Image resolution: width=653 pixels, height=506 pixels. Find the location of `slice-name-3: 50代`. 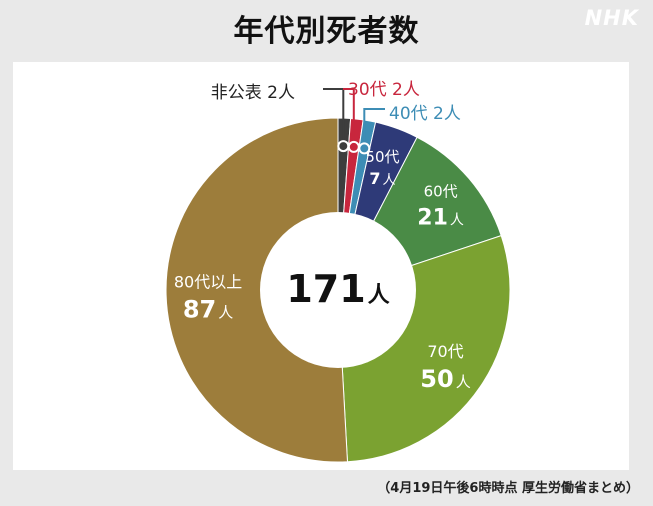

slice-name-3: 50代 is located at coordinates (382, 157).